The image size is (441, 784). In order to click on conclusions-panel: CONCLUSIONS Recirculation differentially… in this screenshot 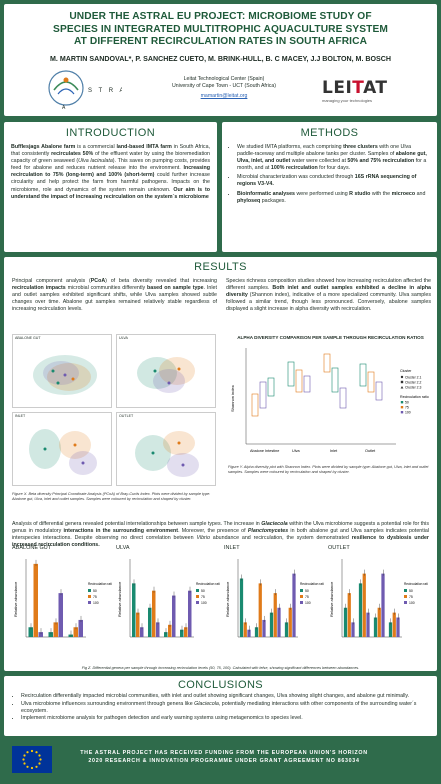, I will do `click(220, 706)`.